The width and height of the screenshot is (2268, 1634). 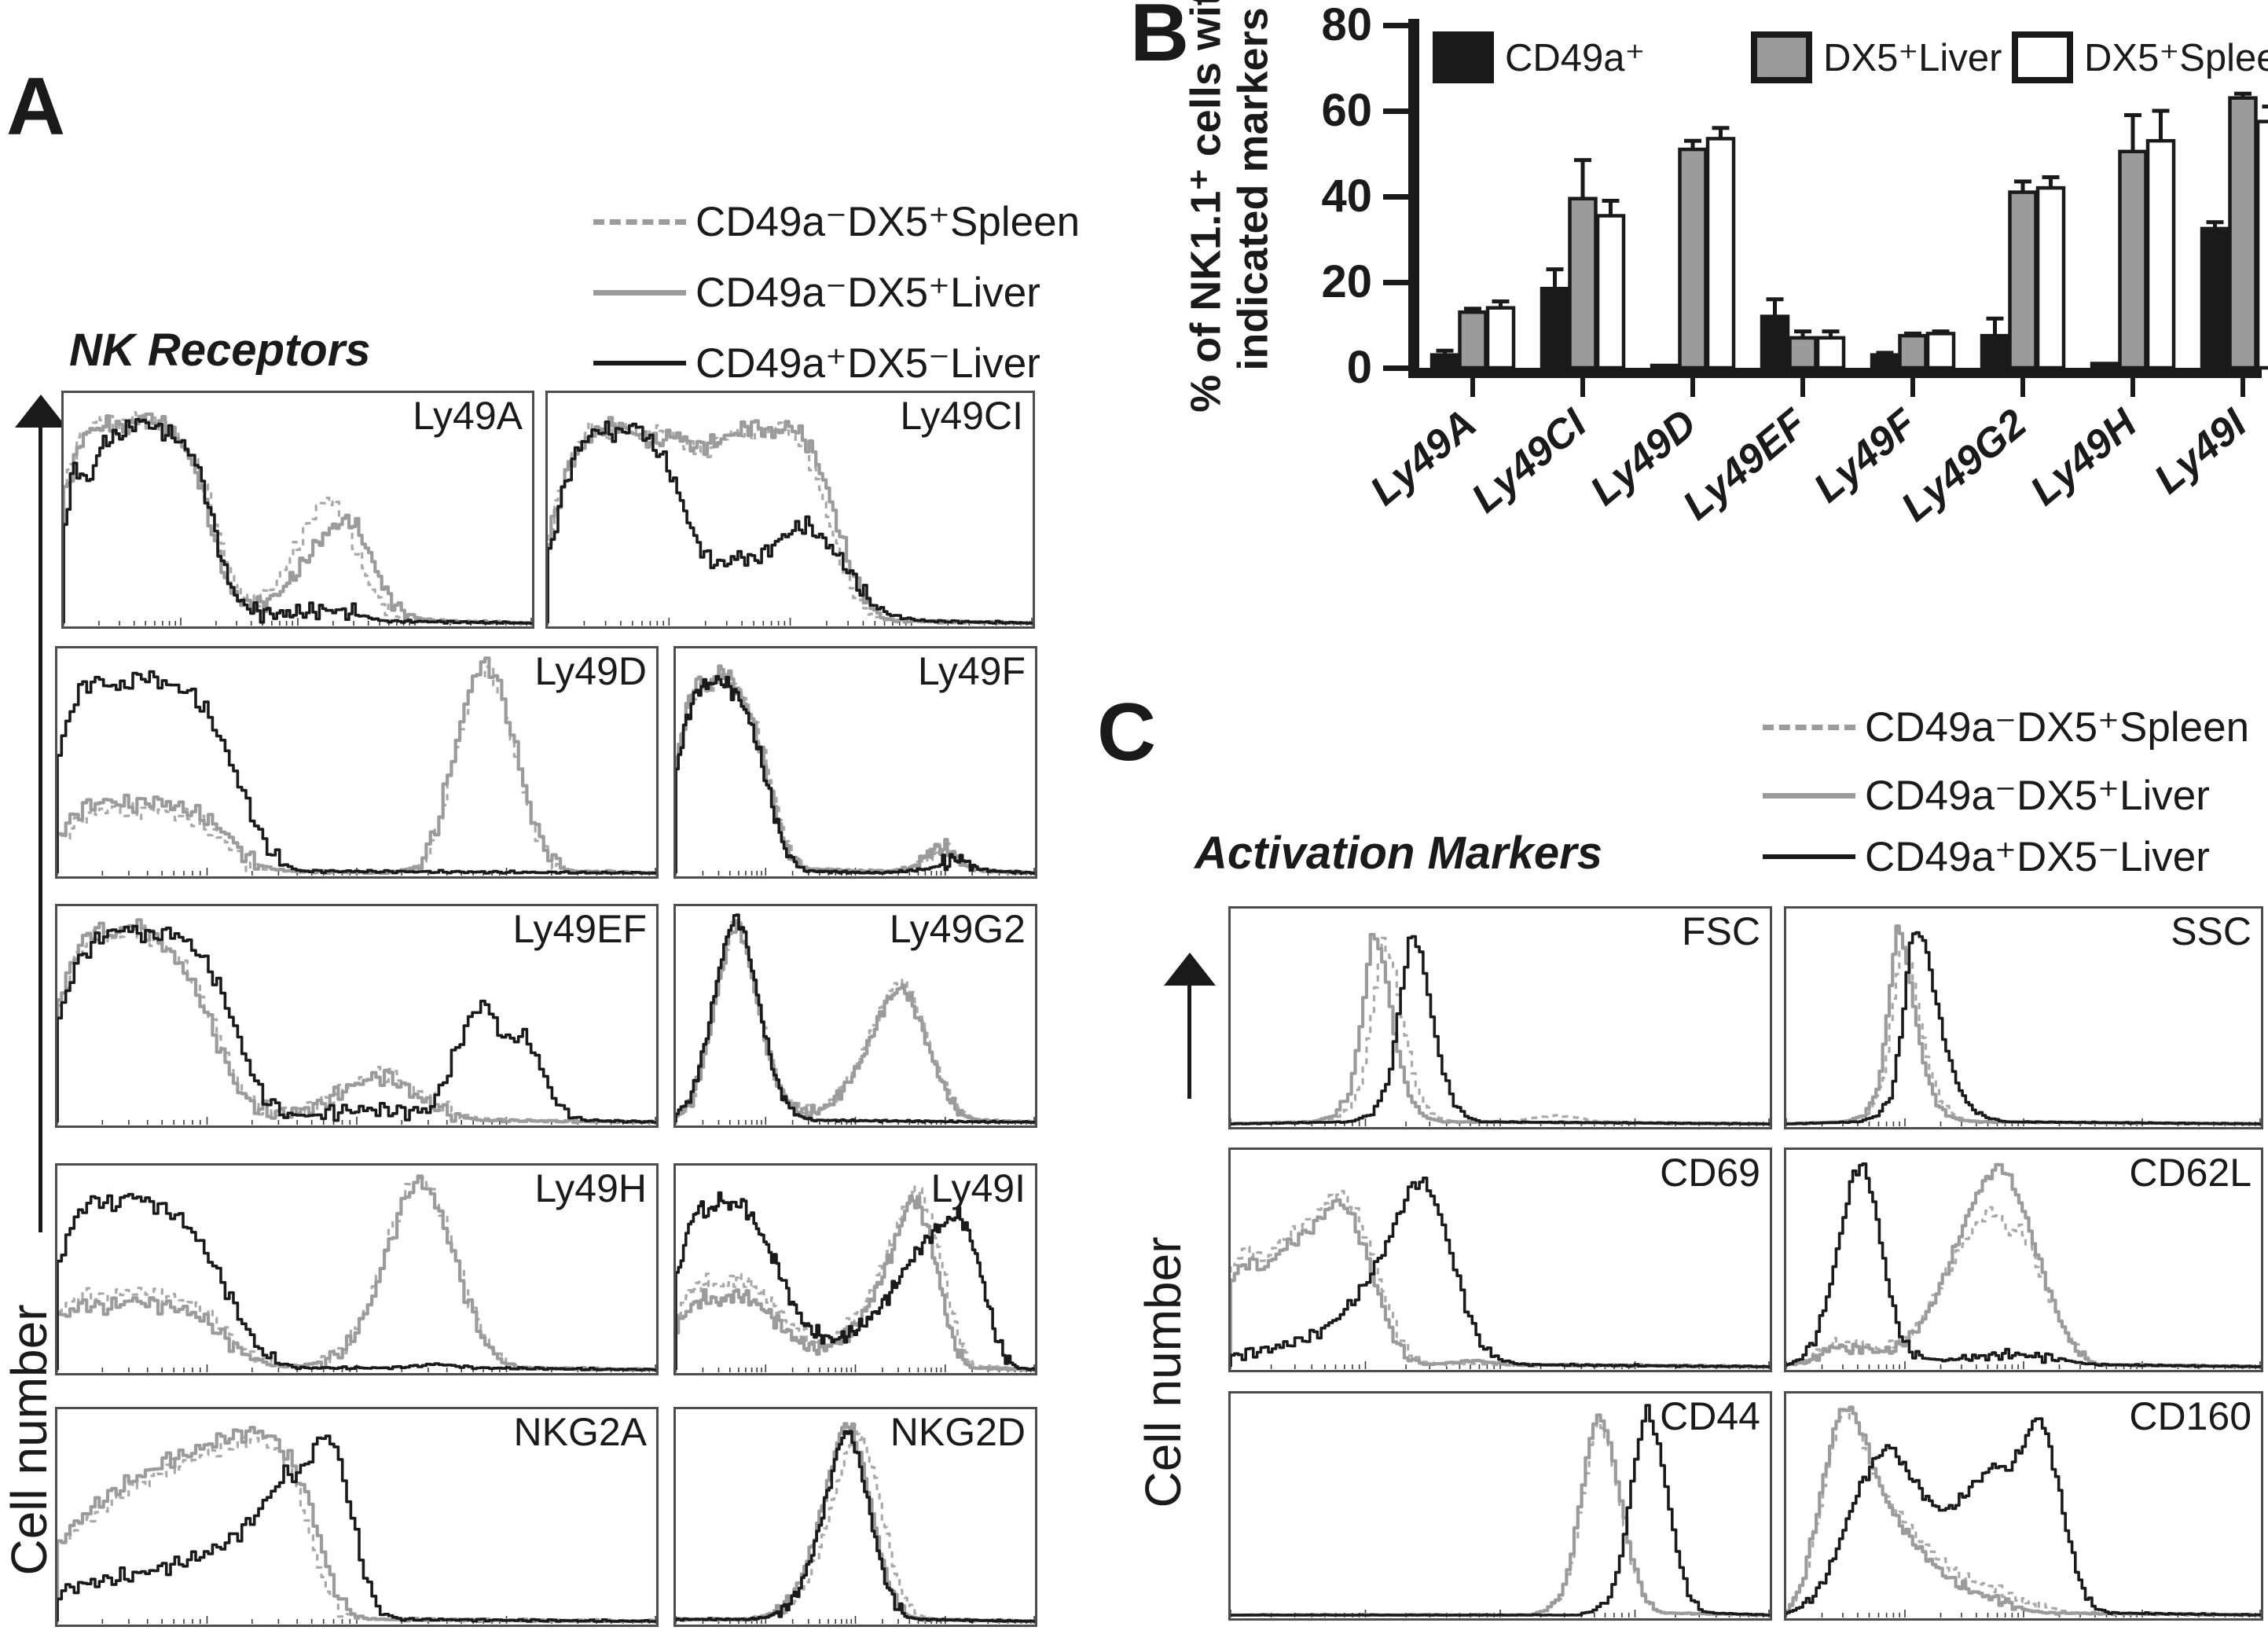 I want to click on histogram-plot-SSC, so click(x=2023, y=1025).